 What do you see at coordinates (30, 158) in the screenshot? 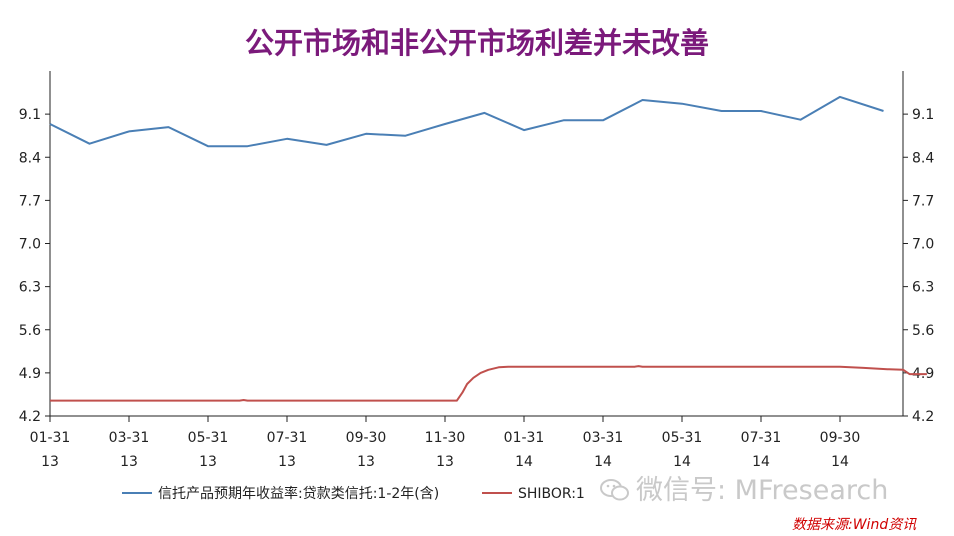
I see `y-tick-label-left: 8.4` at bounding box center [30, 158].